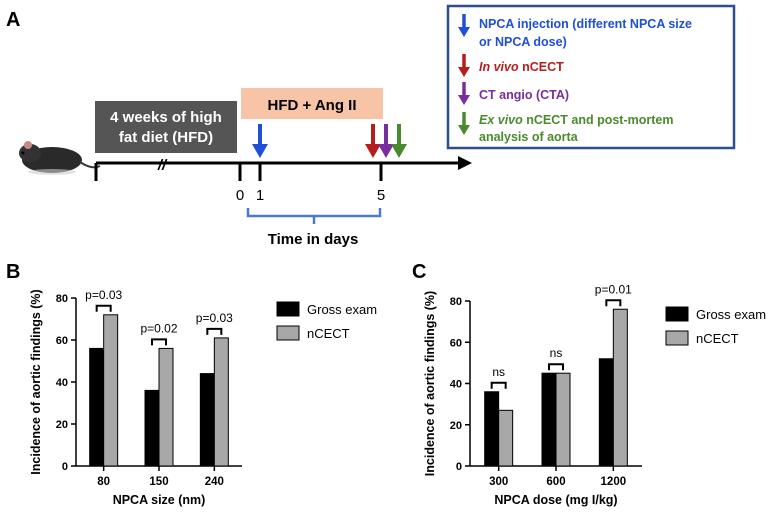  What do you see at coordinates (60, 158) in the screenshot?
I see `mouse-illustration` at bounding box center [60, 158].